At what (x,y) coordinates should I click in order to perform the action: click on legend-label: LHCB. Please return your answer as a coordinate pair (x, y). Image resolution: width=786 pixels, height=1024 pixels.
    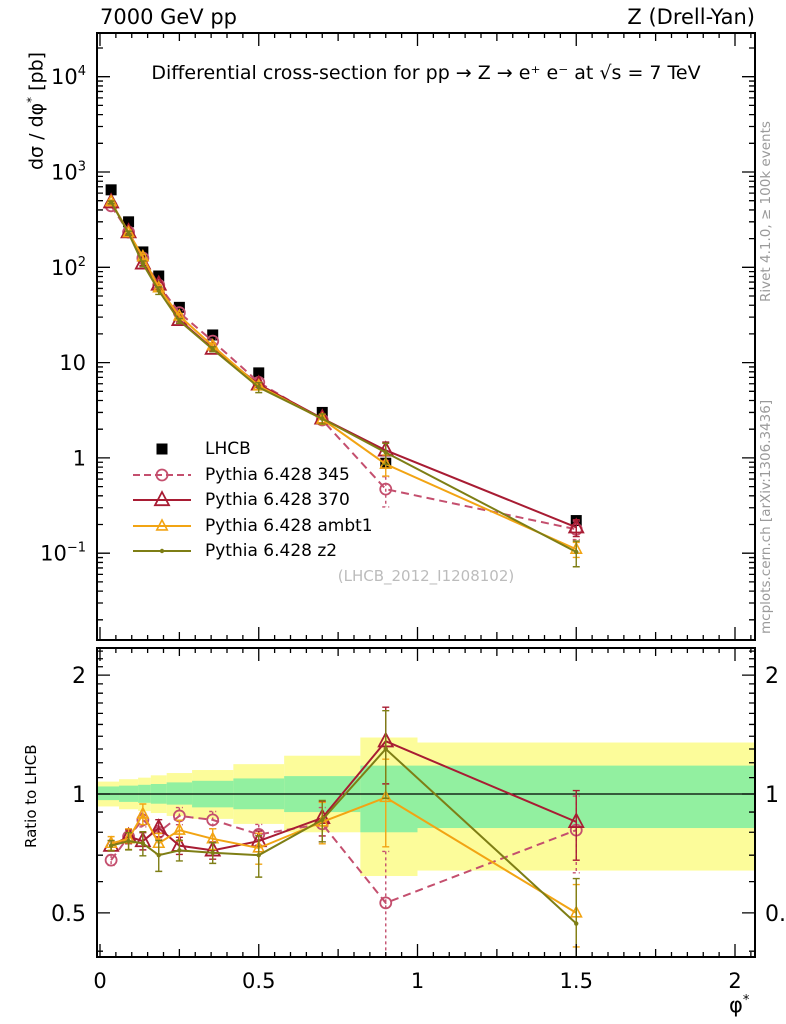
    Looking at the image, I should click on (228, 449).